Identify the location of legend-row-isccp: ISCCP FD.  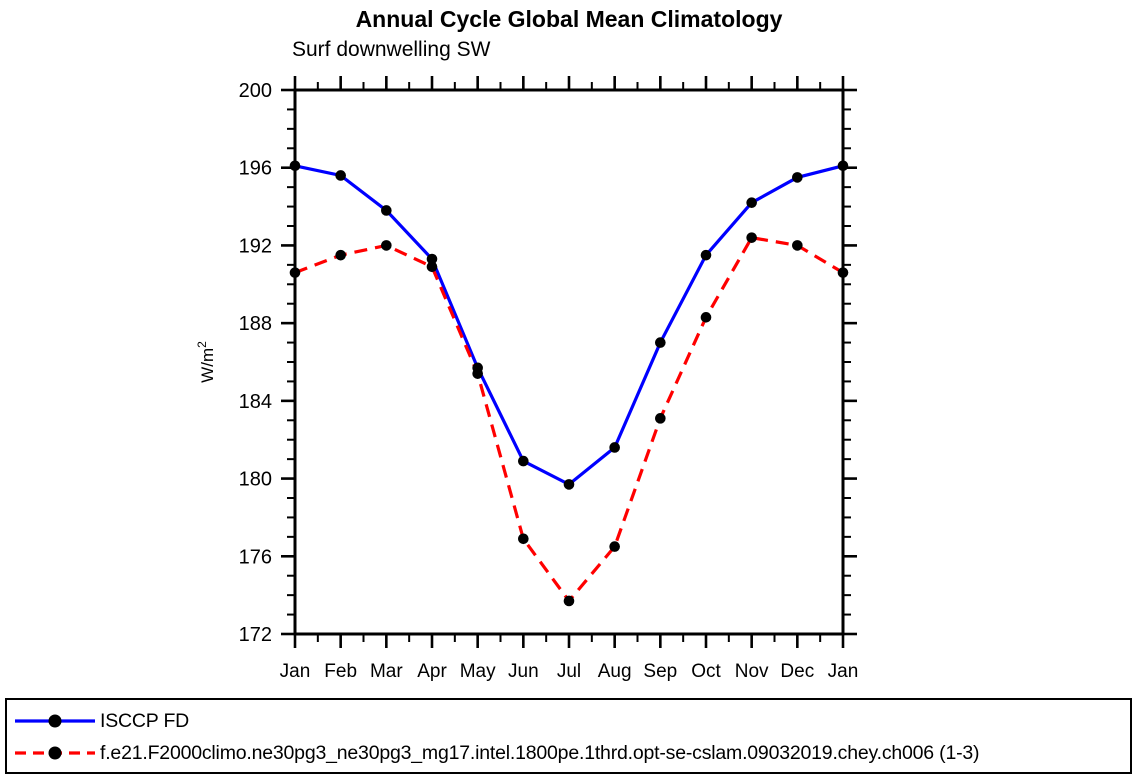
(571, 721).